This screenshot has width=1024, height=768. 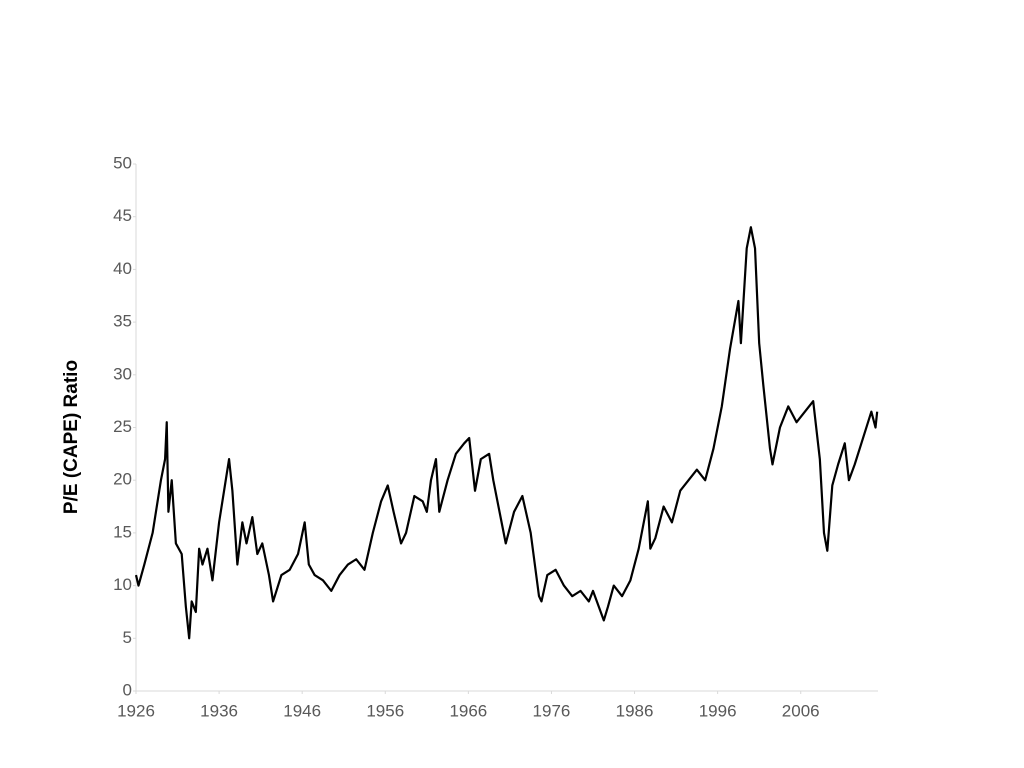 I want to click on x-tick-label: 2006, so click(x=801, y=710).